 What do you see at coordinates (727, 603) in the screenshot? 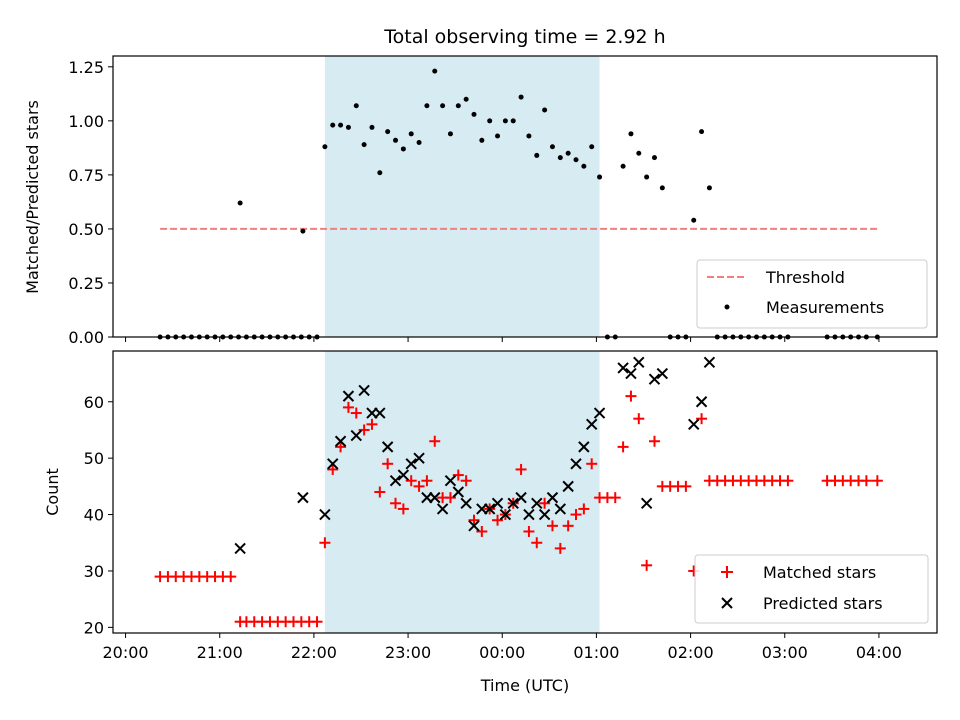
I see `predicted-stars-legend-swatch` at bounding box center [727, 603].